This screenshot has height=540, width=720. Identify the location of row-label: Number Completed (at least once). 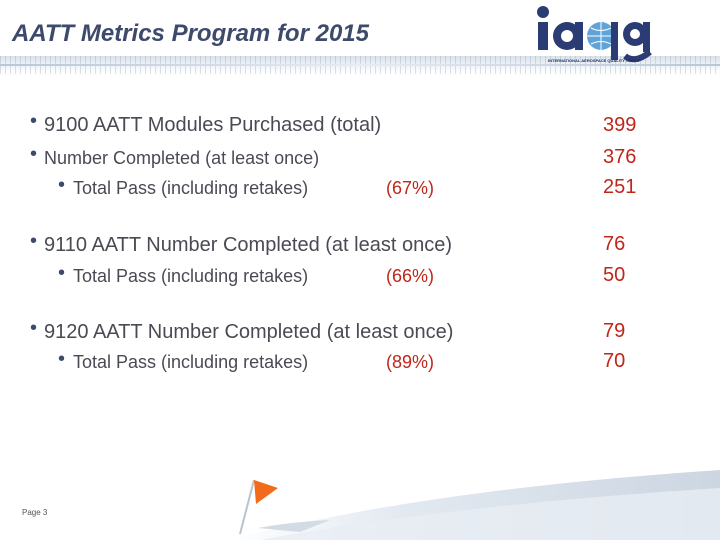
(182, 158).